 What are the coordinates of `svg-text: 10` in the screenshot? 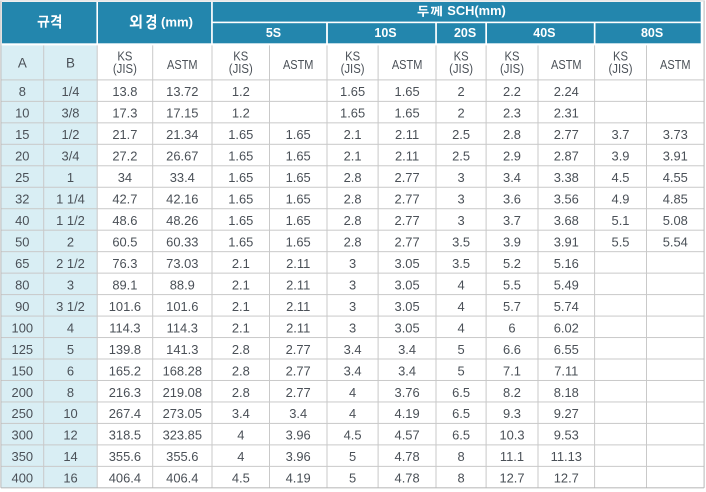 It's located at (70, 413).